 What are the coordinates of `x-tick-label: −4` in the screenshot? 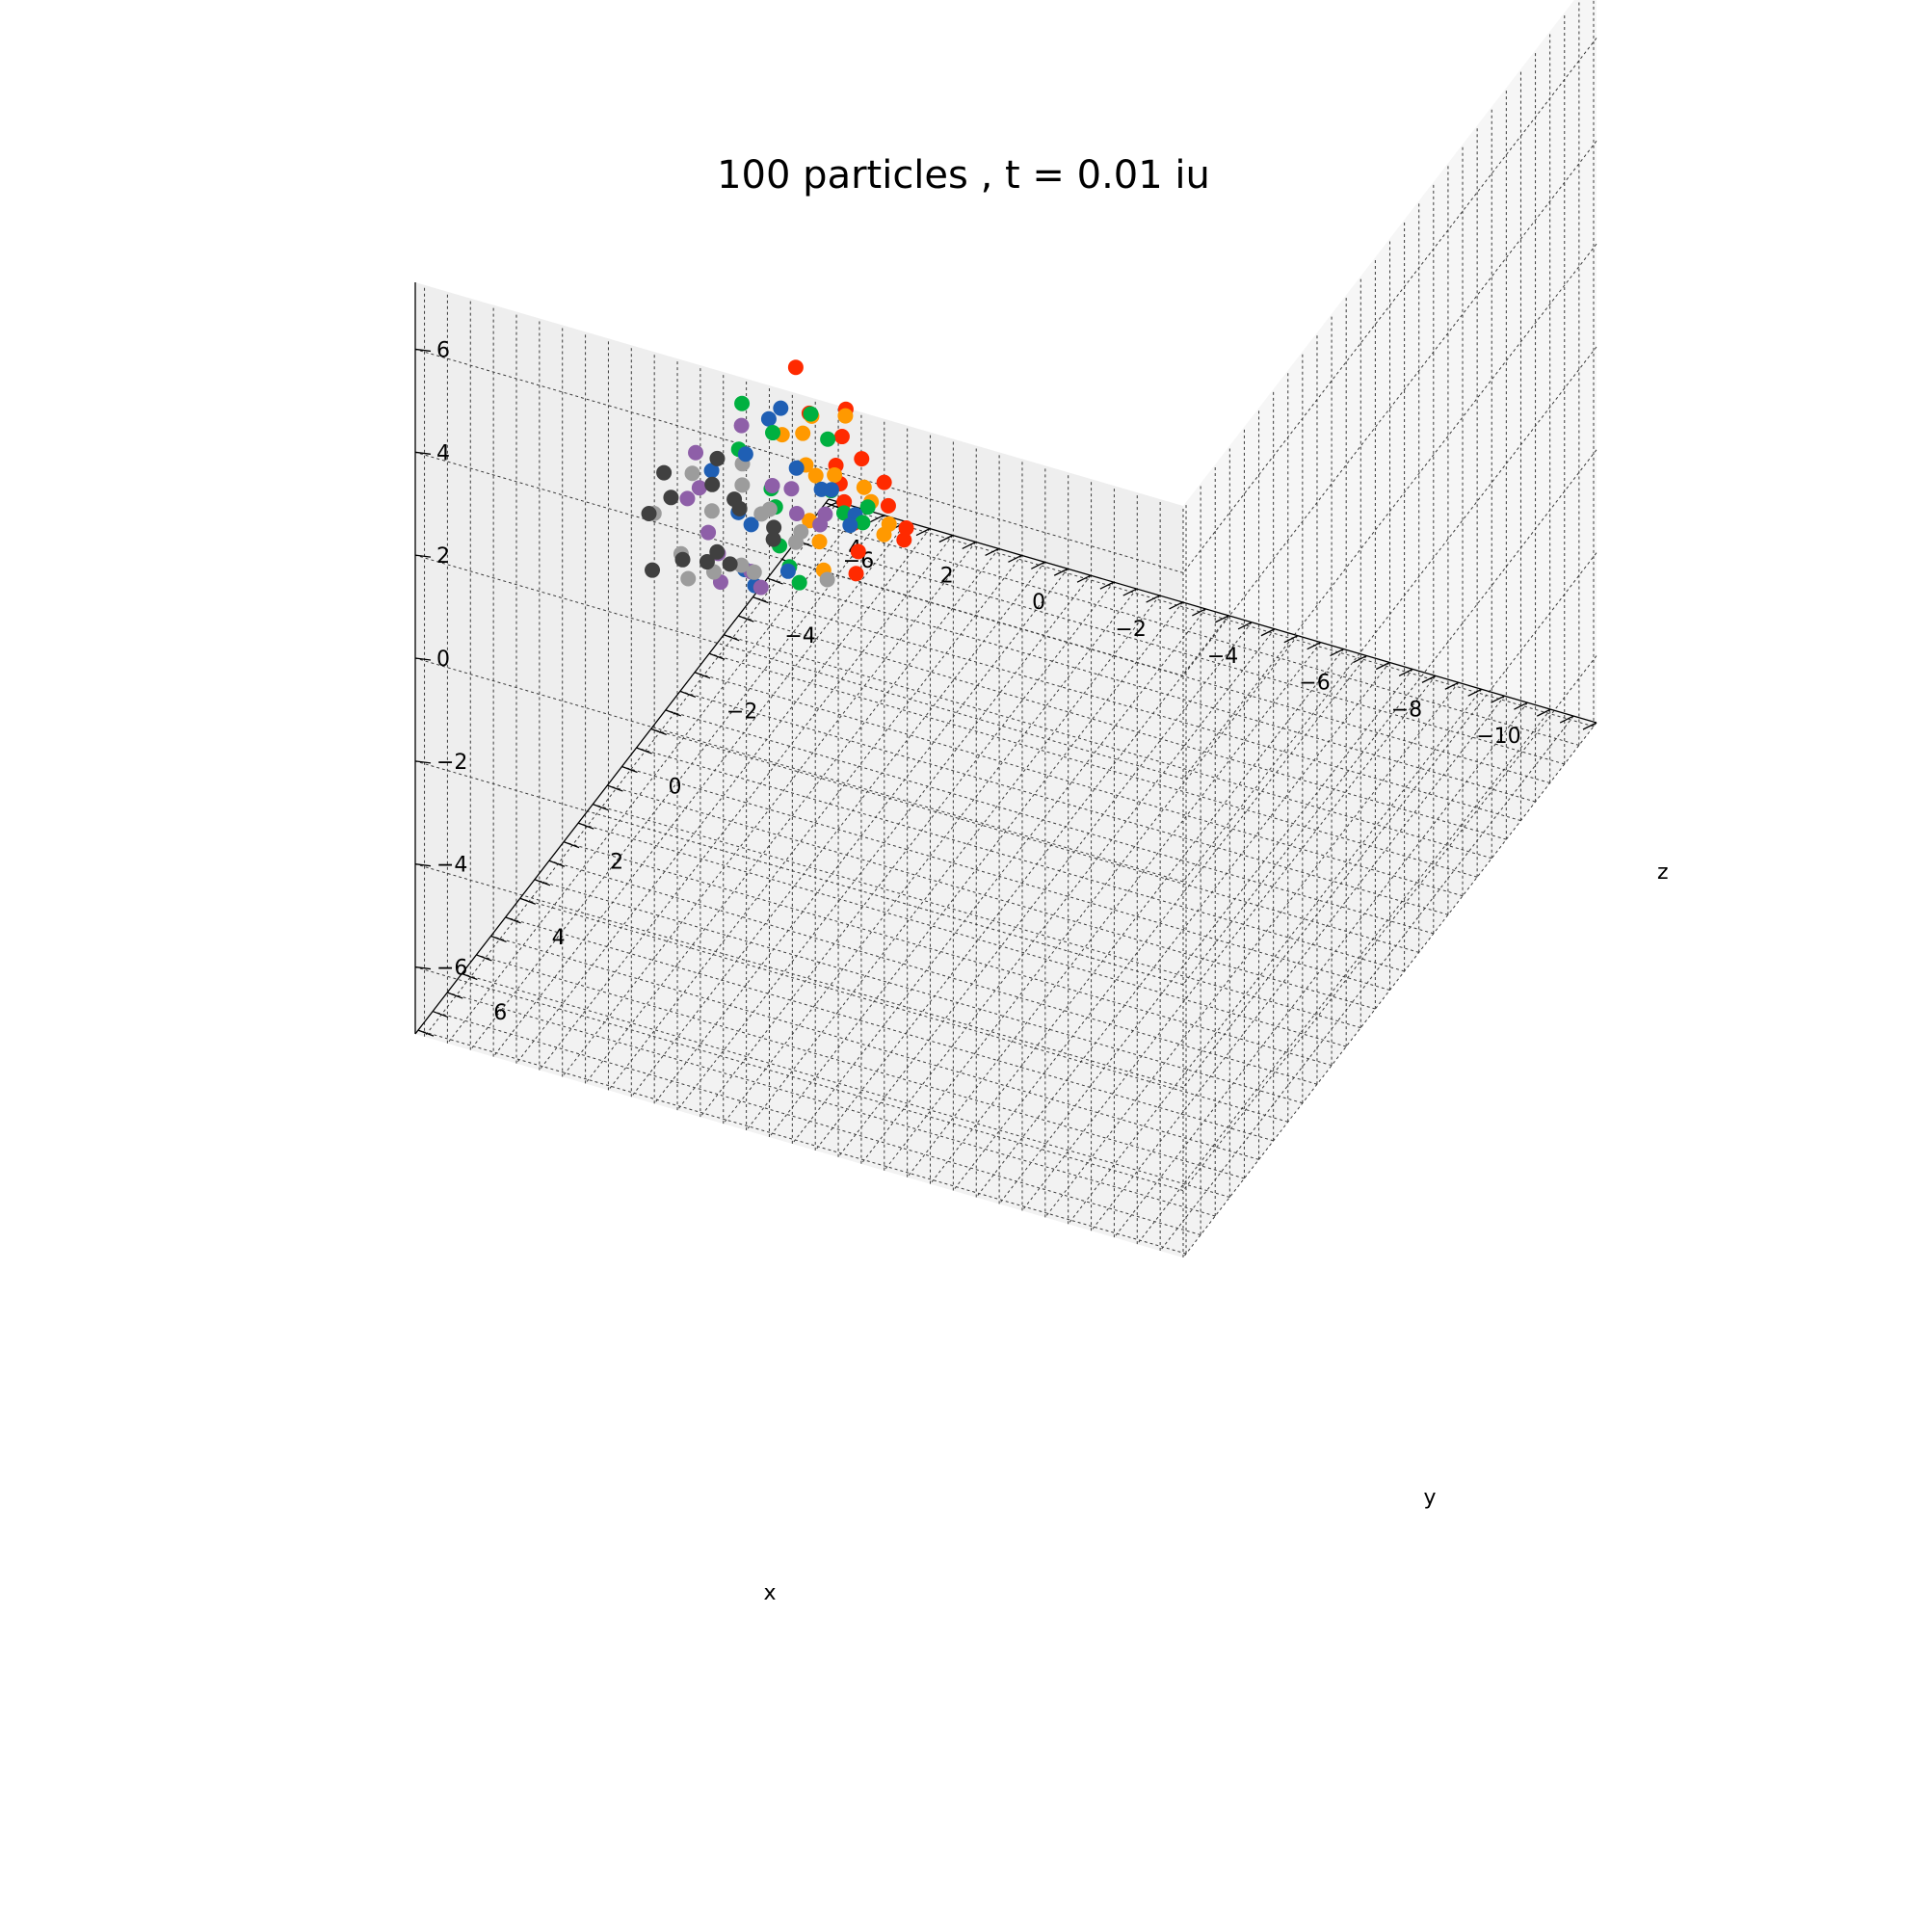 It's located at (1223, 657).